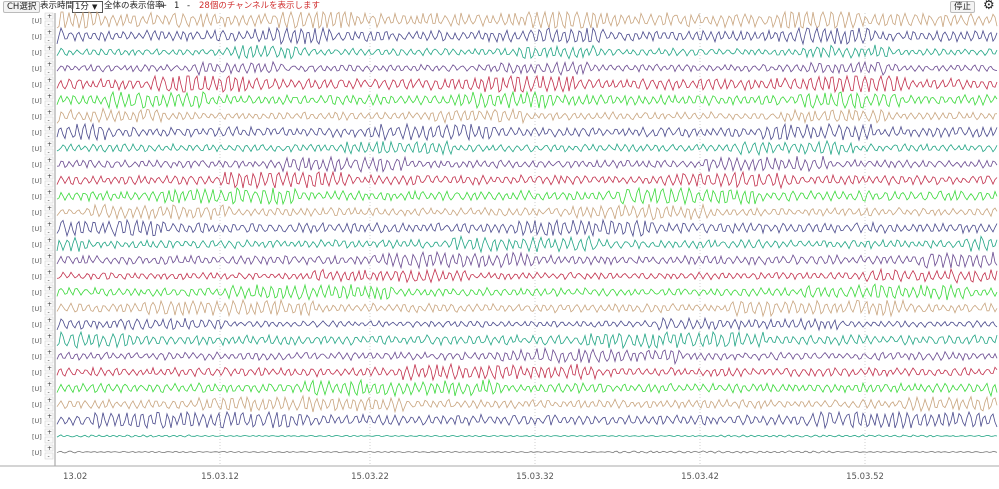  I want to click on select-arrow: ▼, so click(95, 7).